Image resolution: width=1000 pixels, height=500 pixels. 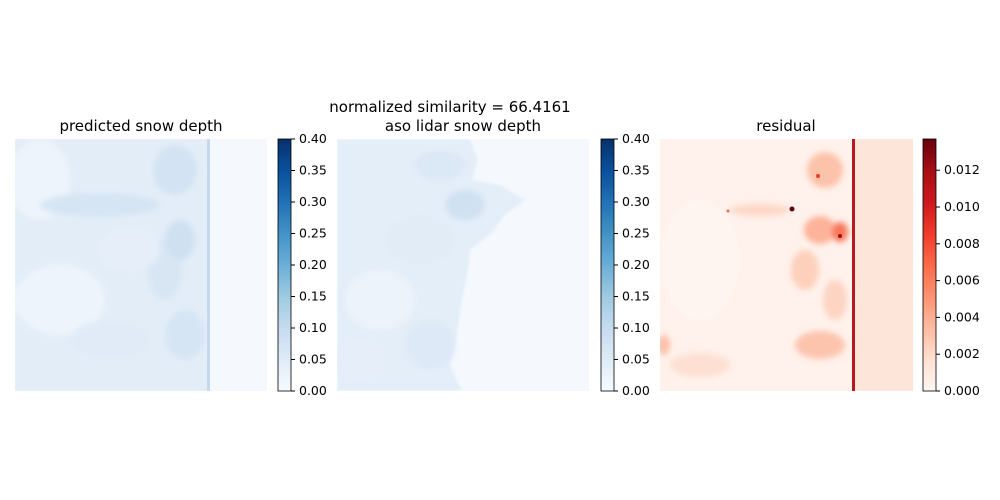 I want to click on figure-suptitle: normalized similarity = 66.4161, so click(x=449, y=107).